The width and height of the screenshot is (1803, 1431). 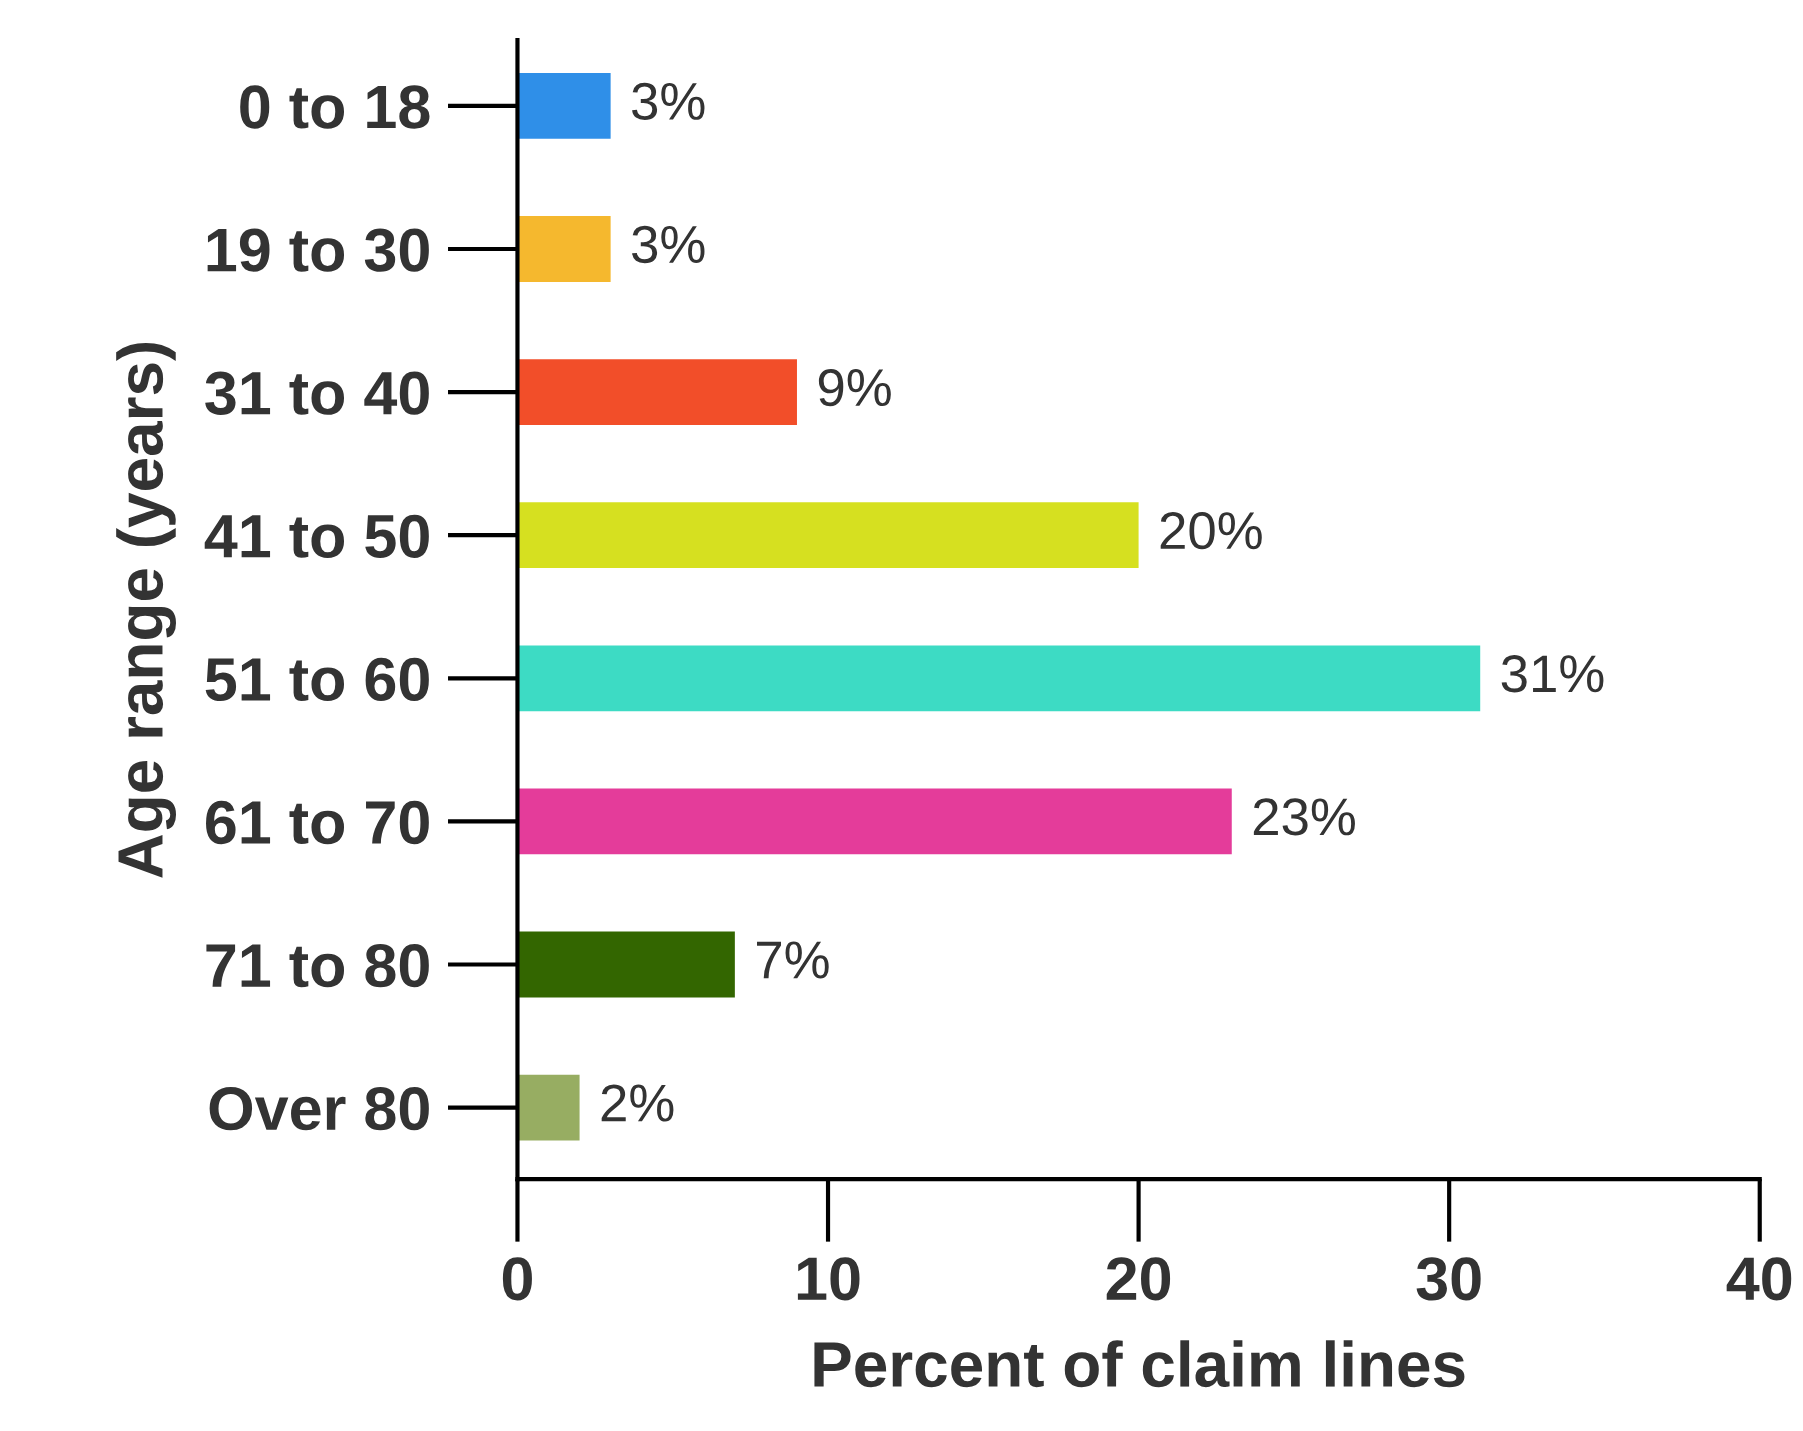 What do you see at coordinates (1759, 1279) in the screenshot?
I see `x-tick-label: 40` at bounding box center [1759, 1279].